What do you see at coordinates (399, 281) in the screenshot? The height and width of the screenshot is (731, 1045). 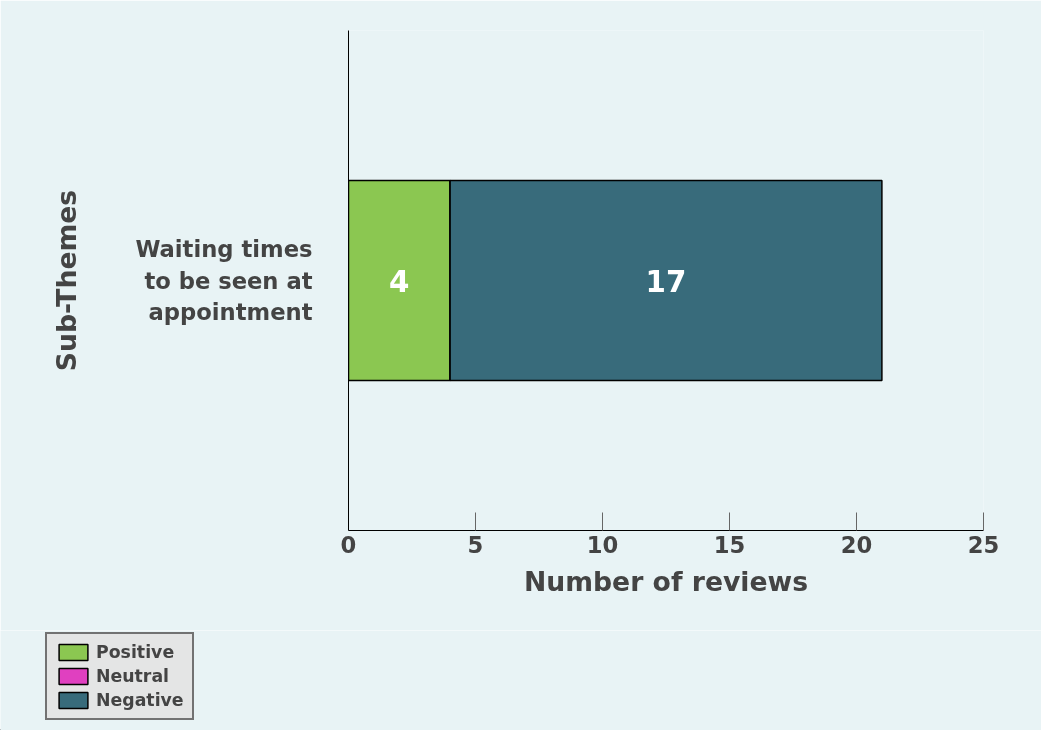 I see `data-label: 4` at bounding box center [399, 281].